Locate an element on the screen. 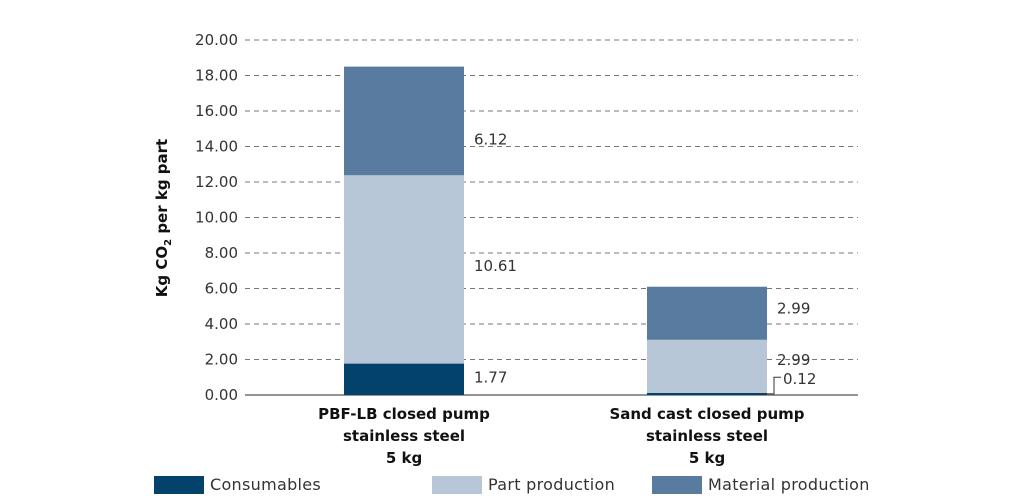  y-axis-label-subscript: 2 is located at coordinates (168, 242).